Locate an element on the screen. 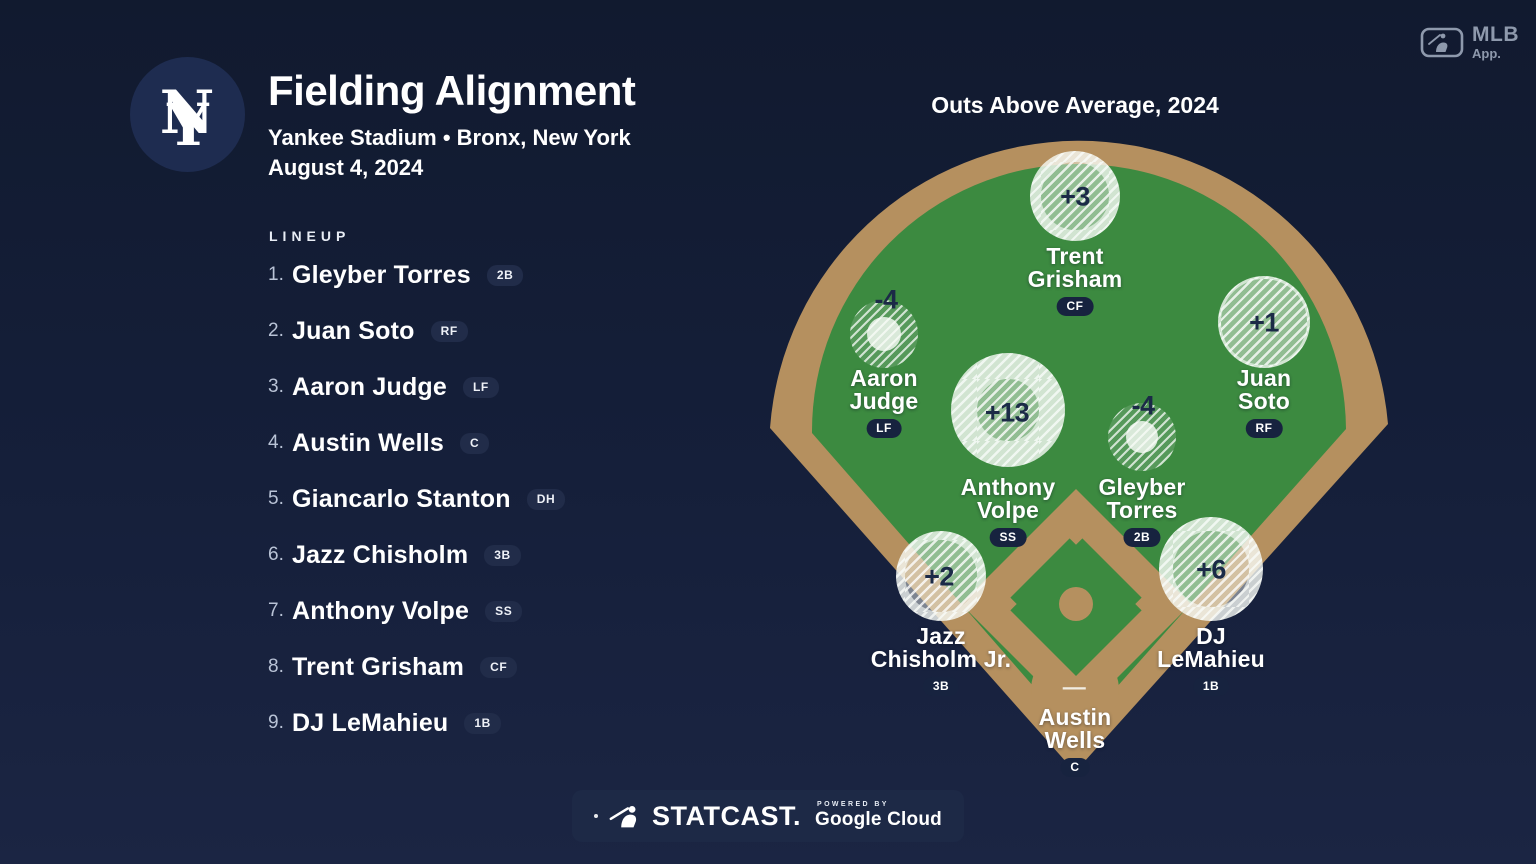 This screenshot has width=1536, height=864. yankees-logo: N Y is located at coordinates (187, 114).